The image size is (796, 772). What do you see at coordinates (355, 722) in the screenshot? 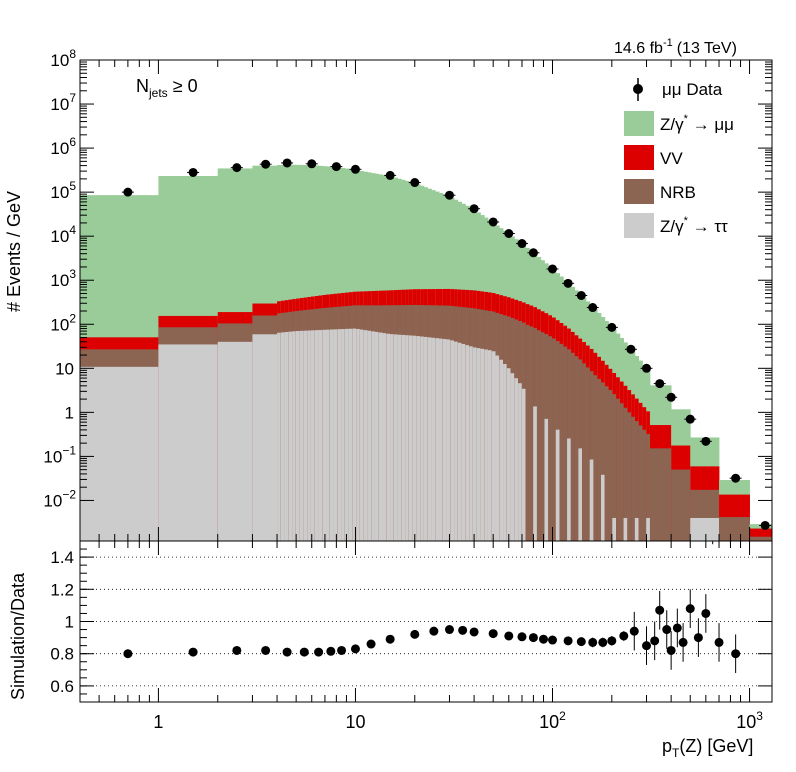
I see `x-tick-label: 10` at bounding box center [355, 722].